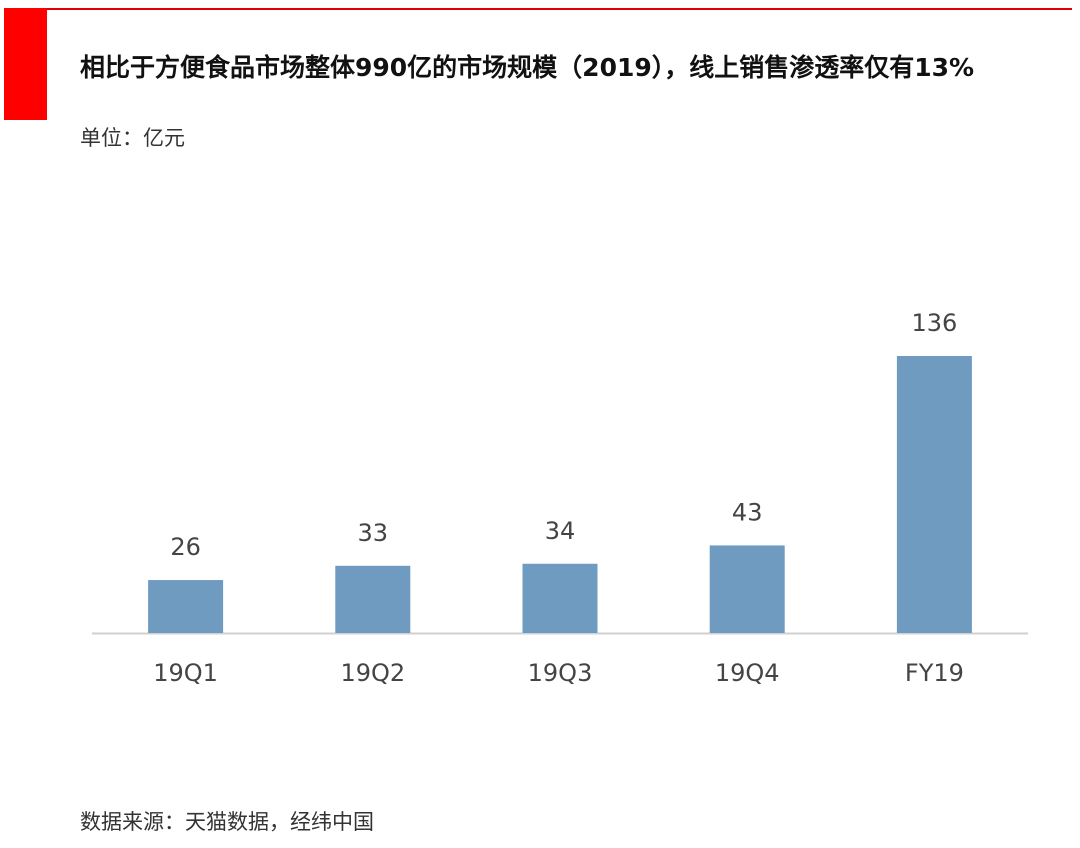 Image resolution: width=1080 pixels, height=848 pixels. I want to click on unit-label: 单位：亿元, so click(132, 138).